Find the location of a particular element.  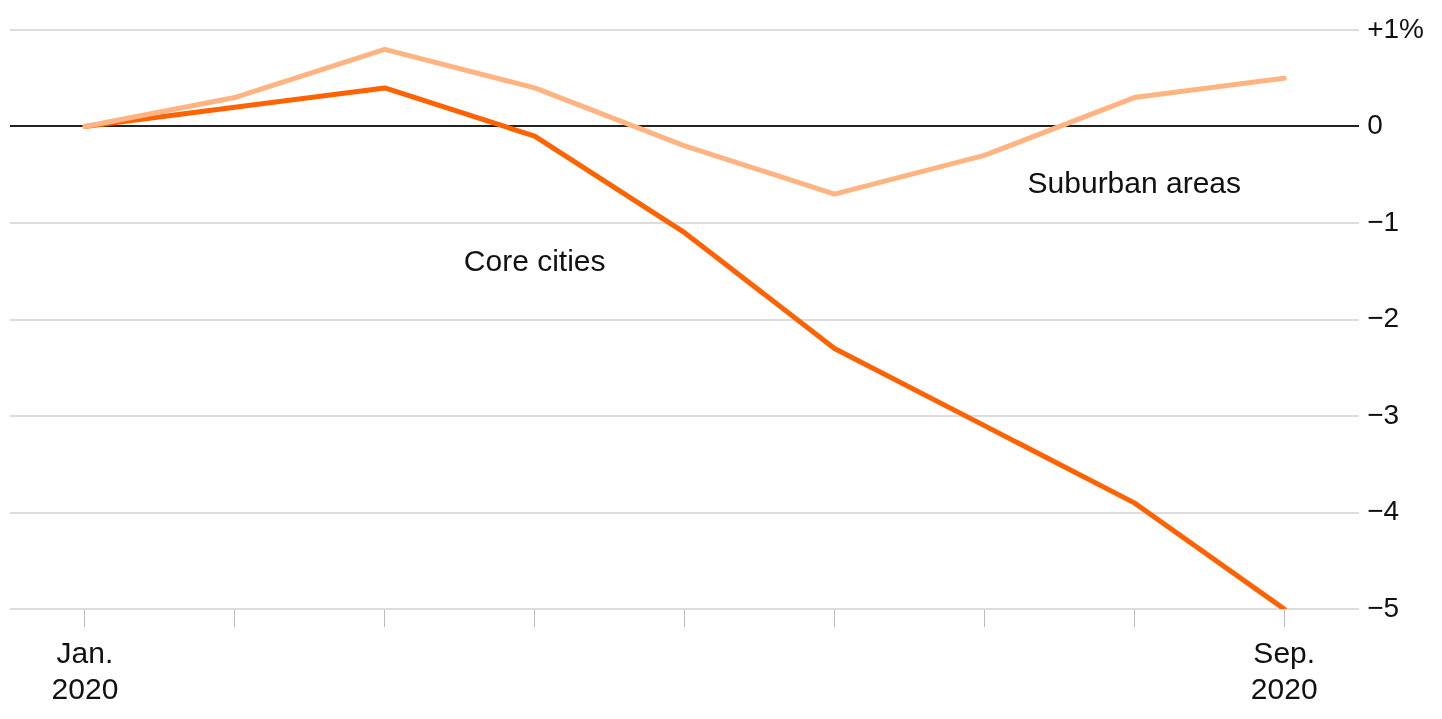

y-tick-label: −4 is located at coordinates (1383, 511).